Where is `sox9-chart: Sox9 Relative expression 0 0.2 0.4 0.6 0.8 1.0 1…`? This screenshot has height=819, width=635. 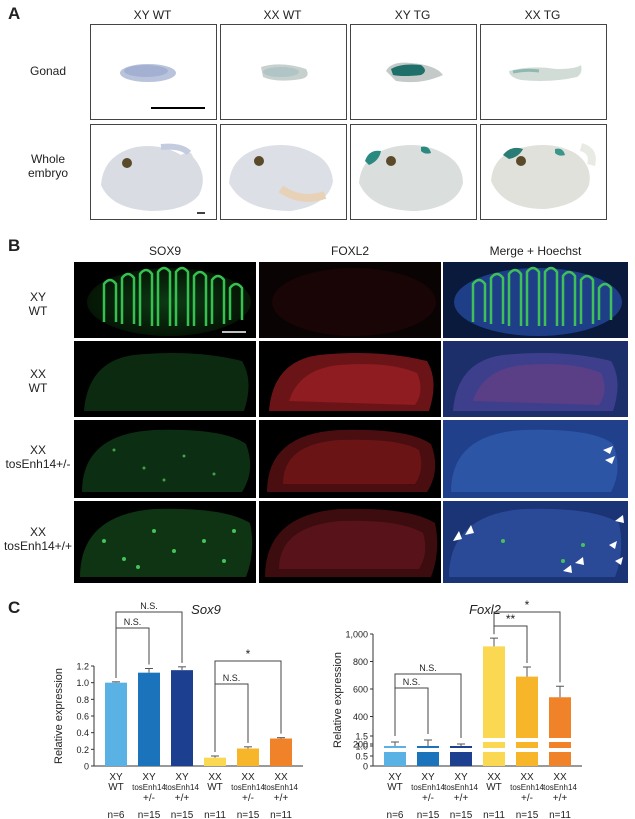 sox9-chart: Sox9 Relative expression 0 0.2 0.4 0.6 0.8 1.0 1… is located at coordinates (178, 709).